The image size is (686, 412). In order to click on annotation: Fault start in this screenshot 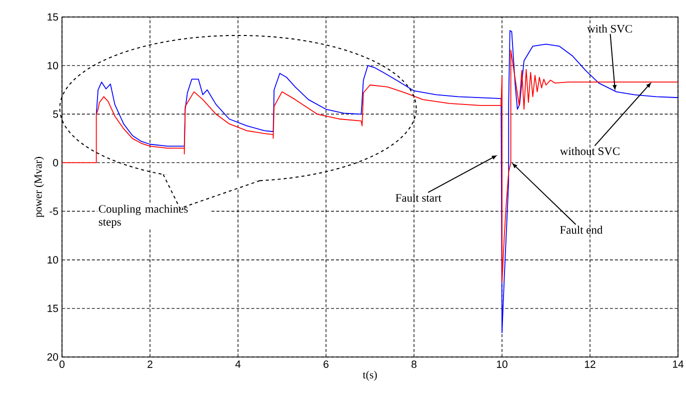, I will do `click(419, 198)`.